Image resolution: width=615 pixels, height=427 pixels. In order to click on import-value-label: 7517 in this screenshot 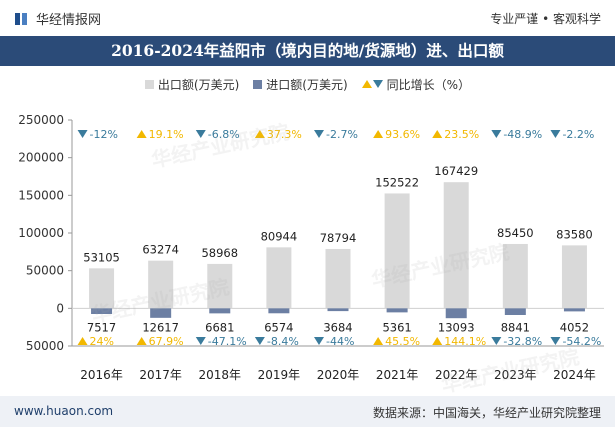, I will do `click(101, 327)`.